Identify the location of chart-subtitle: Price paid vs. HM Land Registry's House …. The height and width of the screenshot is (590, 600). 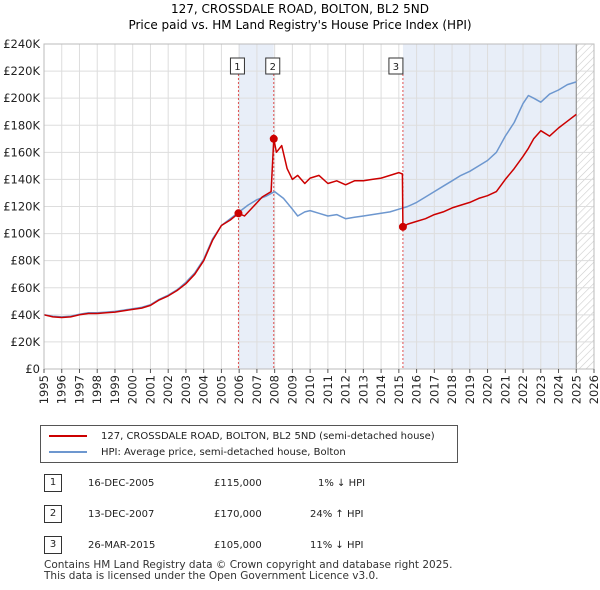
(299, 25).